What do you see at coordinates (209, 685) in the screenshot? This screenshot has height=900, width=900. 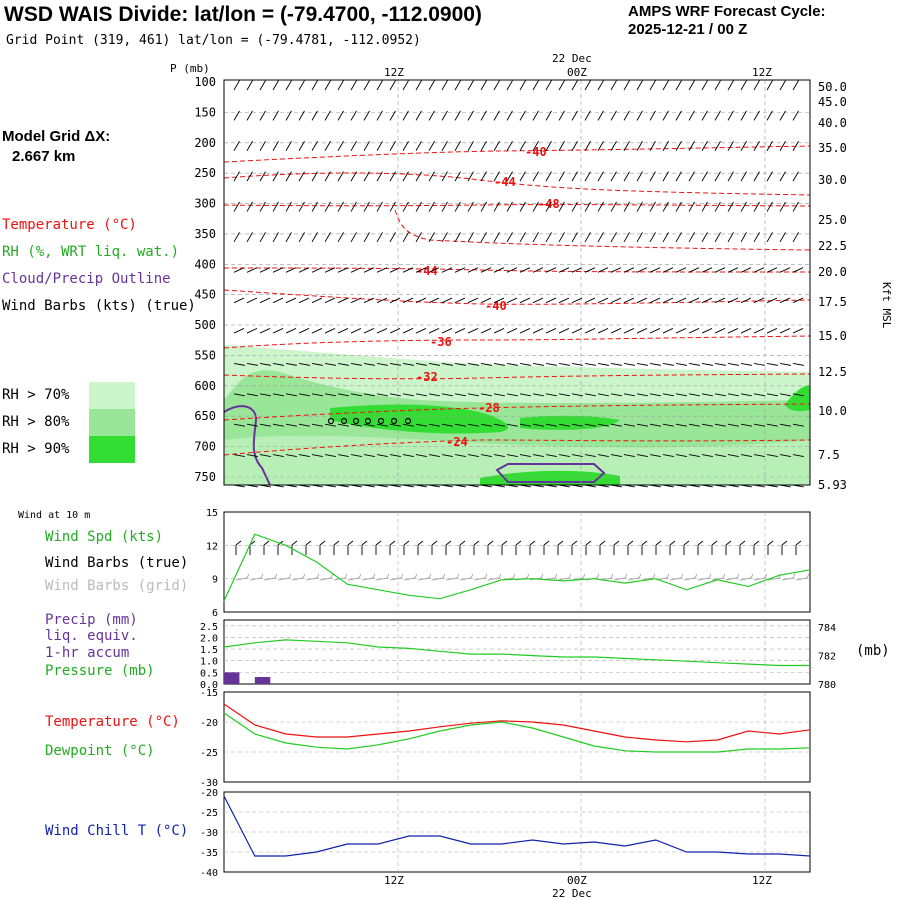 I see `value-tick-label: 0.0` at bounding box center [209, 685].